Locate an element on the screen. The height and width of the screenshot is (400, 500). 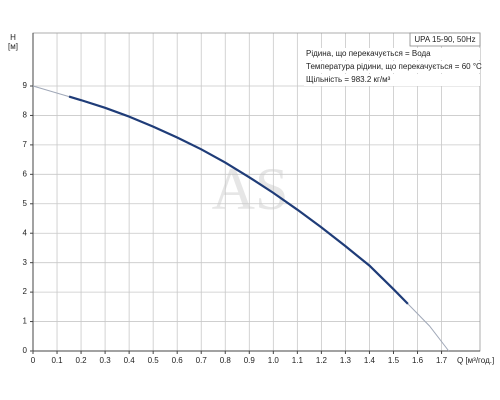
legend-title: UPA 15-90, 50Hz is located at coordinates (444, 39).